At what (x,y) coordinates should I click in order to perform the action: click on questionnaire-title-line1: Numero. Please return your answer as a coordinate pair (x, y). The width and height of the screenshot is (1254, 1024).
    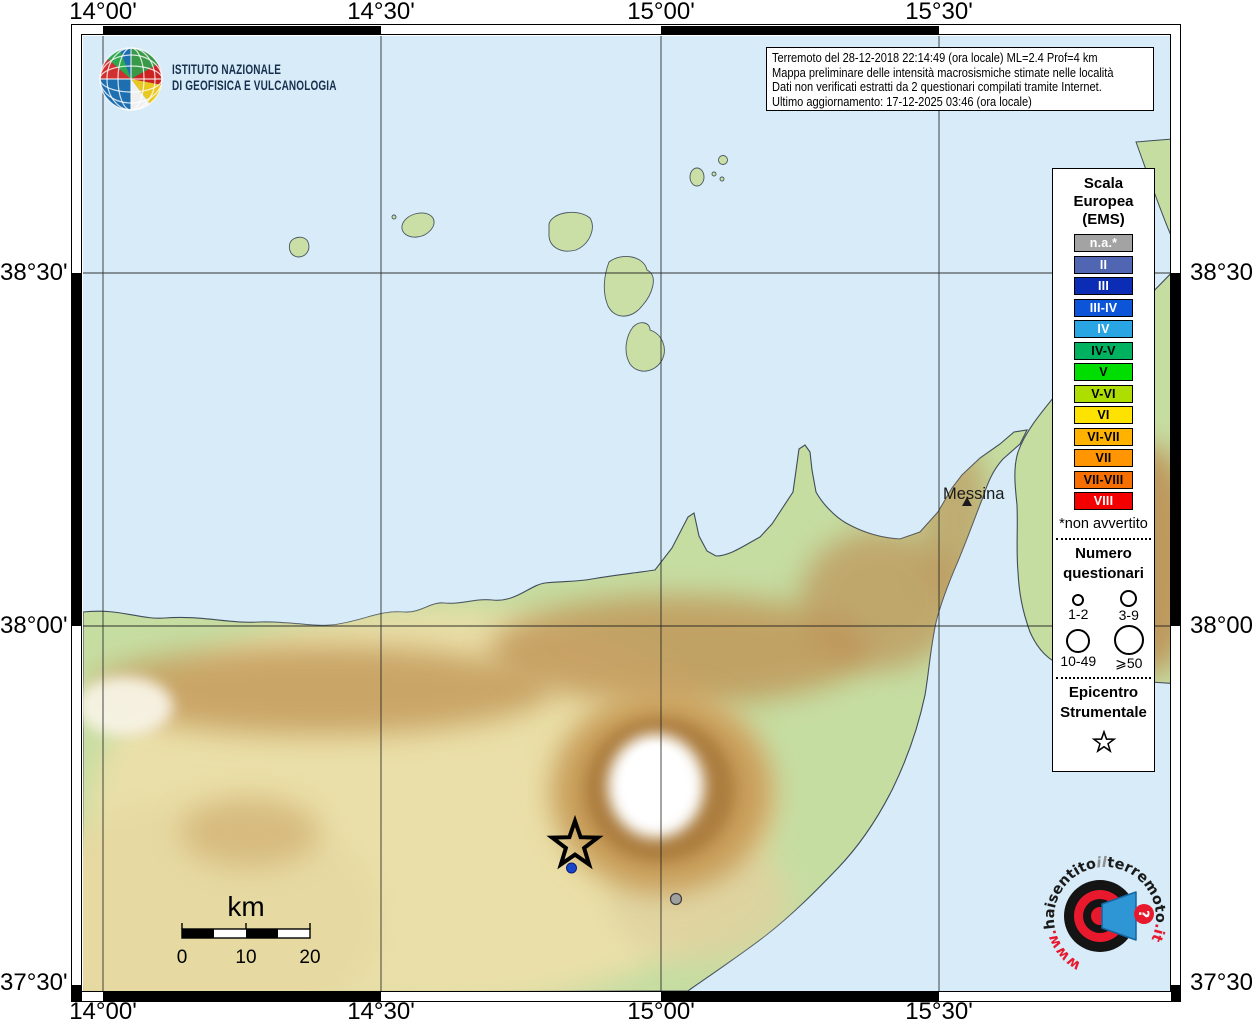
    Looking at the image, I should click on (1103, 553).